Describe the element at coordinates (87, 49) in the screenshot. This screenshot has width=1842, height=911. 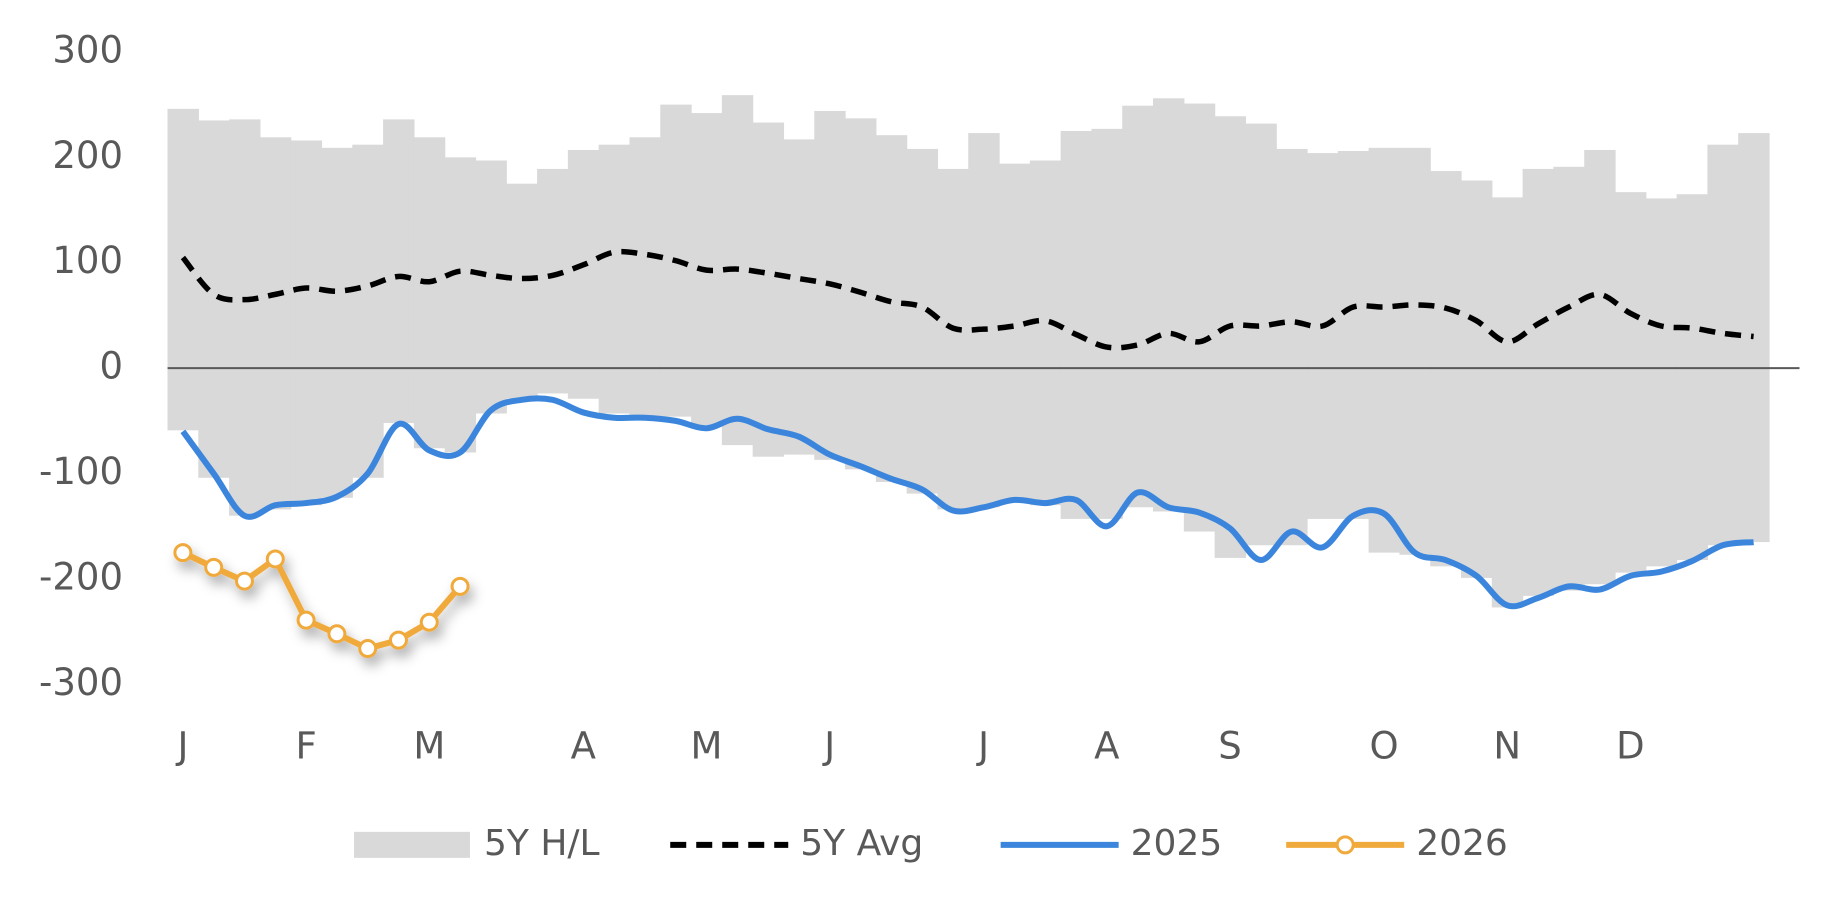
I see `y-tick-label: 300` at that location.